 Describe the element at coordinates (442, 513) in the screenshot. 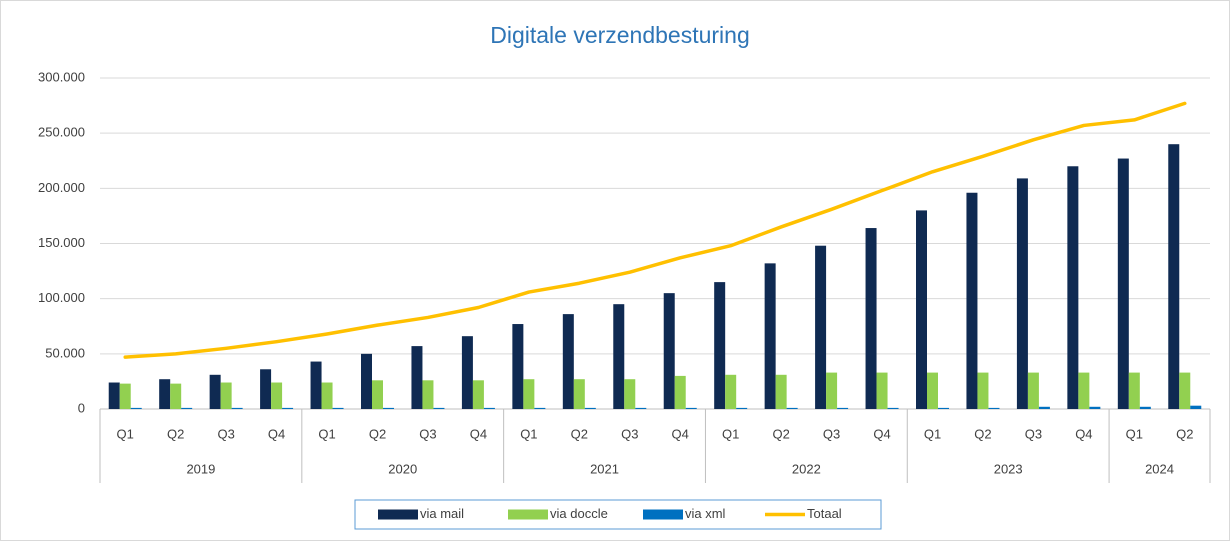

I see `legend-label: via mail` at that location.